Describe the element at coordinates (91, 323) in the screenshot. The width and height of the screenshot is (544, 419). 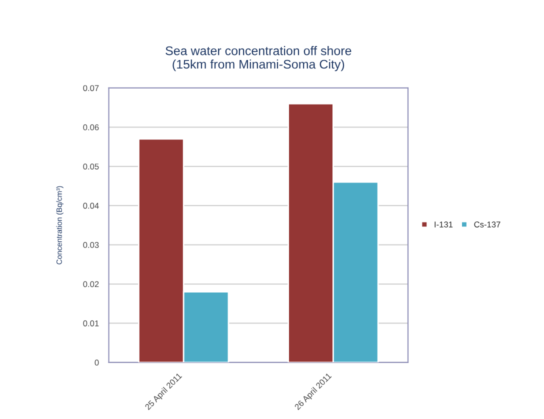
I see `y-tick-label: 0.01` at that location.